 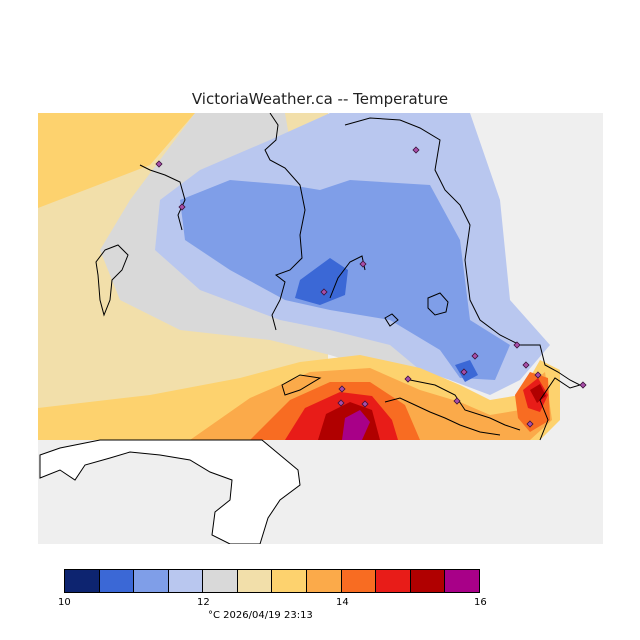 I want to click on legend-tick-10: 10, so click(x=64, y=602).